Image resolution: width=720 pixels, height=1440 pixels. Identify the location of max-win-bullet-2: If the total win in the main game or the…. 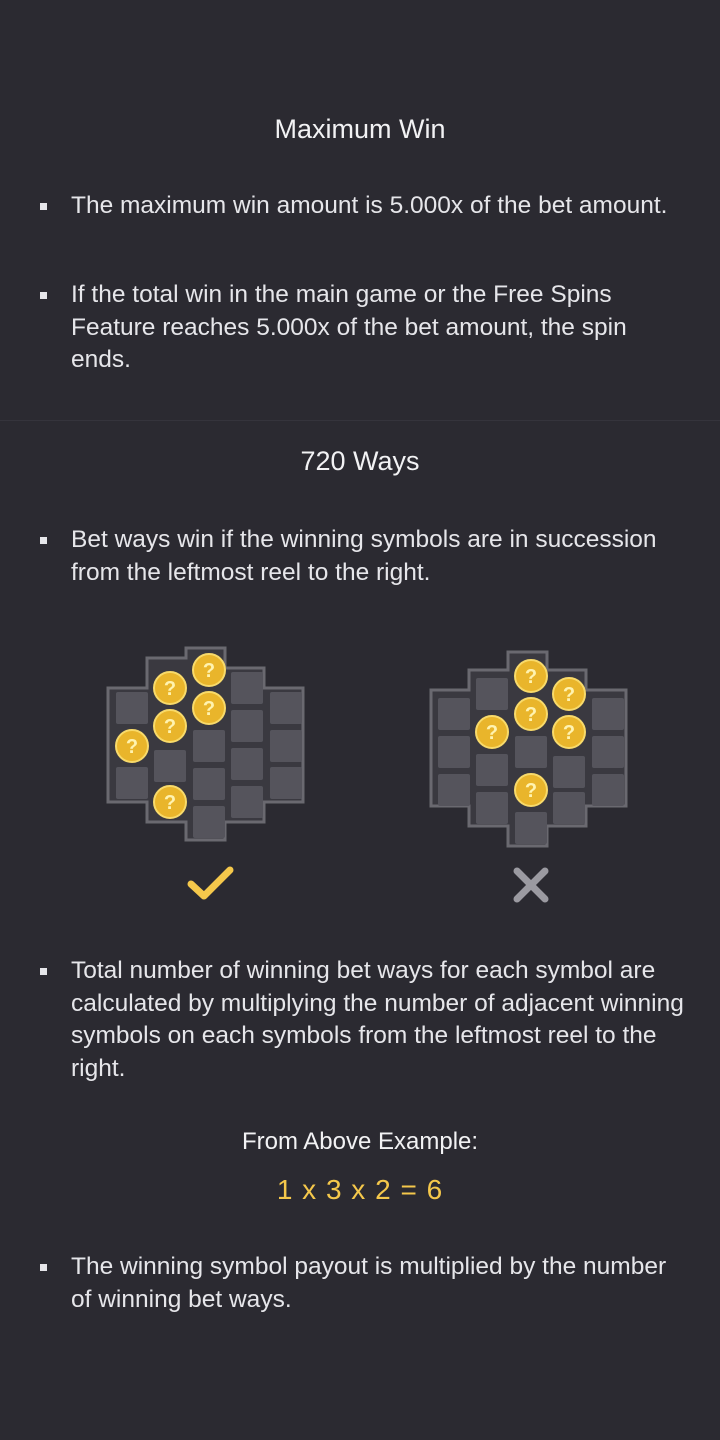
(365, 328).